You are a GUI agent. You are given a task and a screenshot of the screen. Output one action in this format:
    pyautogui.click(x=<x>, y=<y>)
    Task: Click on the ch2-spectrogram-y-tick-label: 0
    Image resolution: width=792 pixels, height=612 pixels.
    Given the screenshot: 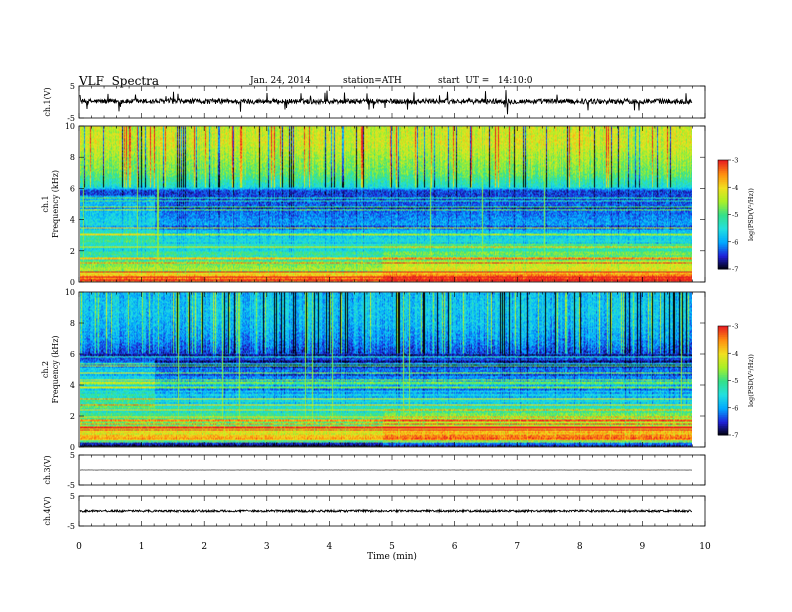 What is the action you would take?
    pyautogui.click(x=72, y=447)
    